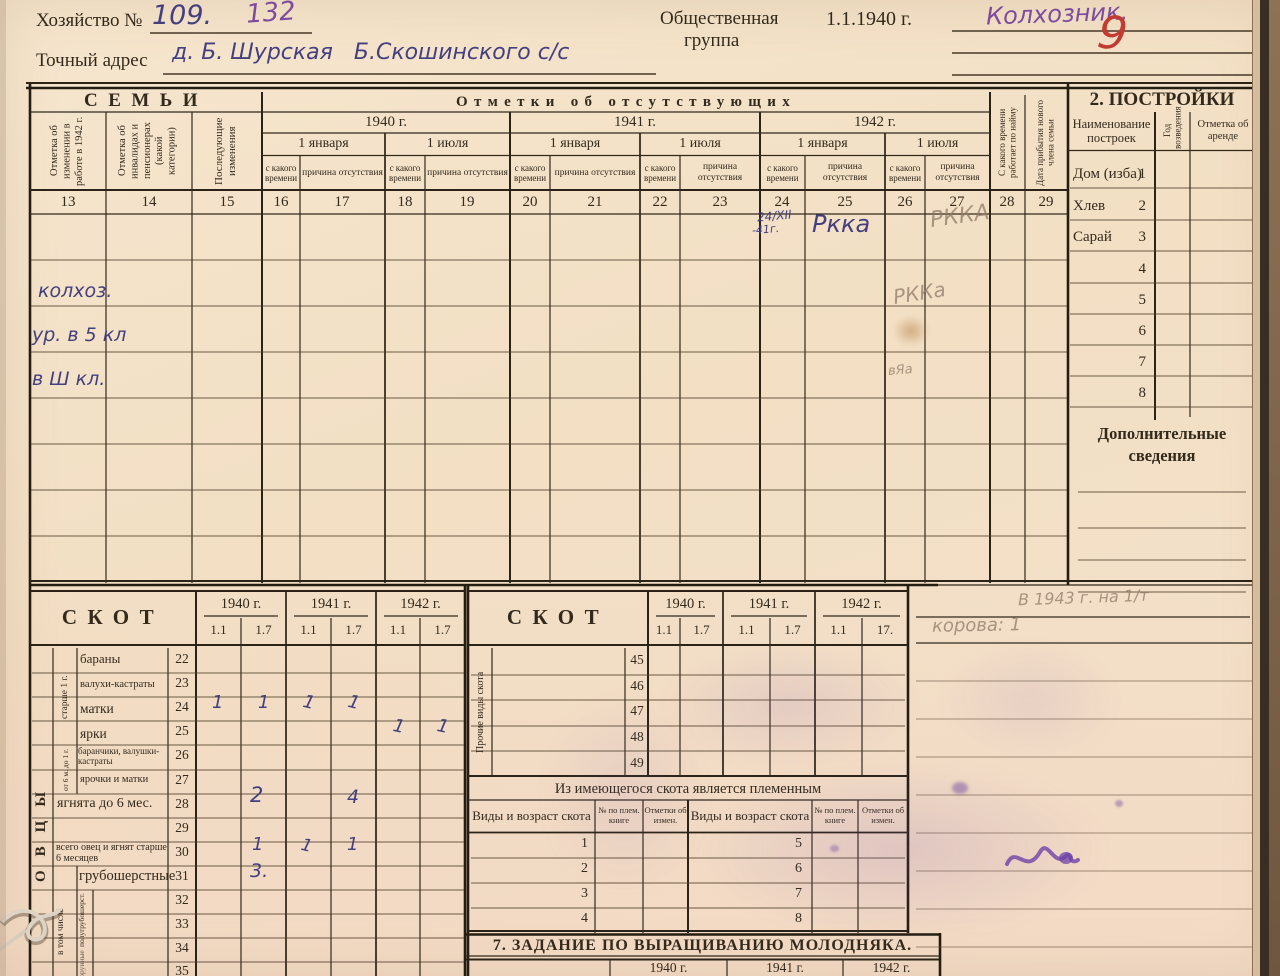 This screenshot has width=1280, height=976. I want to click on date-jan-1942: 1 января, so click(822, 144).